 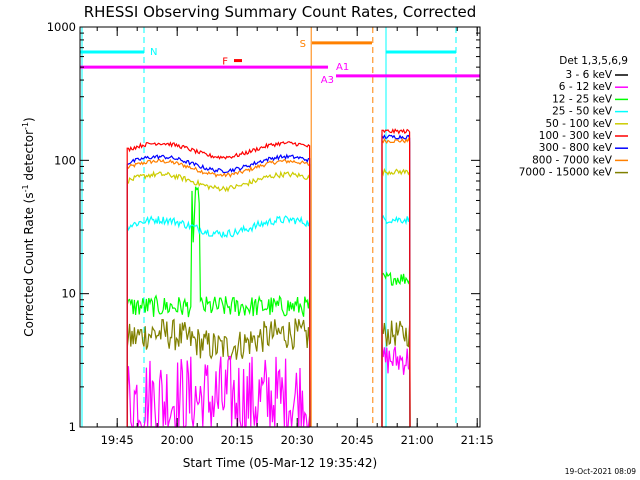 What do you see at coordinates (566, 173) in the screenshot?
I see `legend-label-8: 7000 - 15000 keV` at bounding box center [566, 173].